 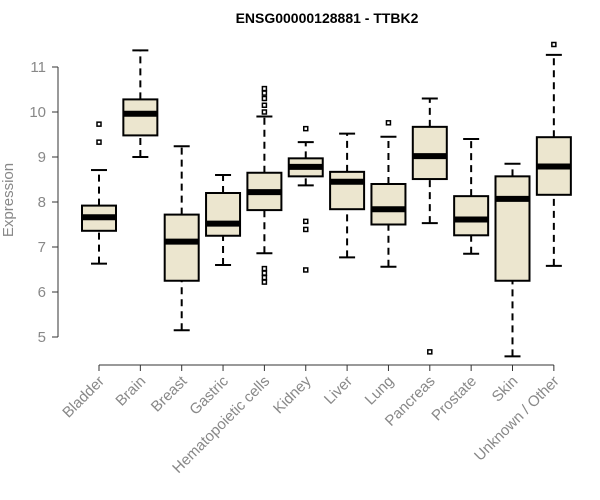 I want to click on x-tick-label: Bladder, so click(x=83, y=397).